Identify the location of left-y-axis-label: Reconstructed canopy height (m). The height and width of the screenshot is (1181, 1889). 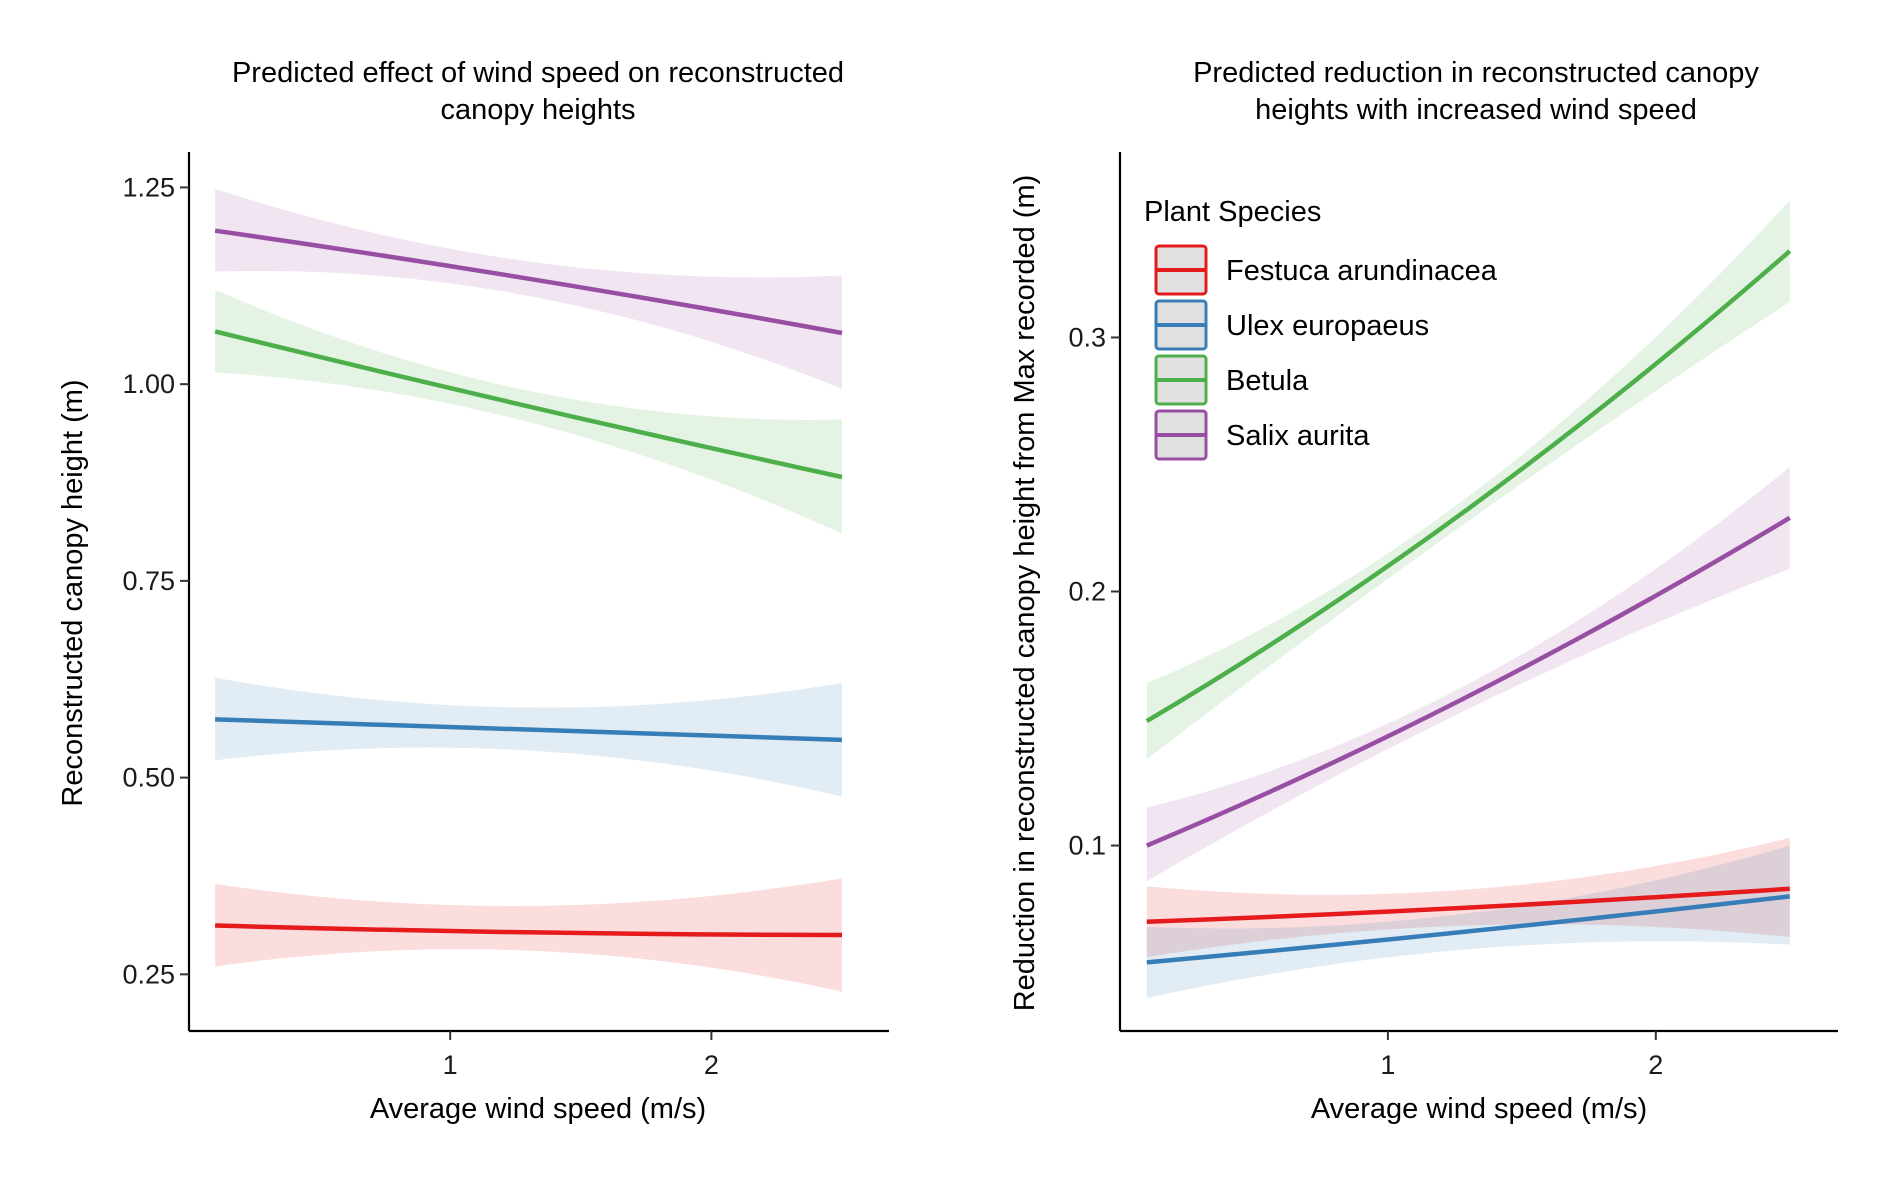
(73, 592).